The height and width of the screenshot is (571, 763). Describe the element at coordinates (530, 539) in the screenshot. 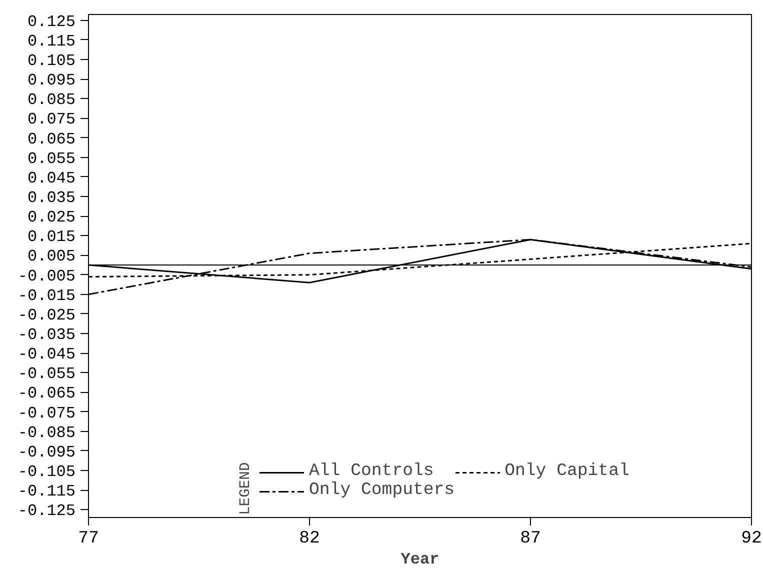

I see `x-tick-label: 87` at that location.